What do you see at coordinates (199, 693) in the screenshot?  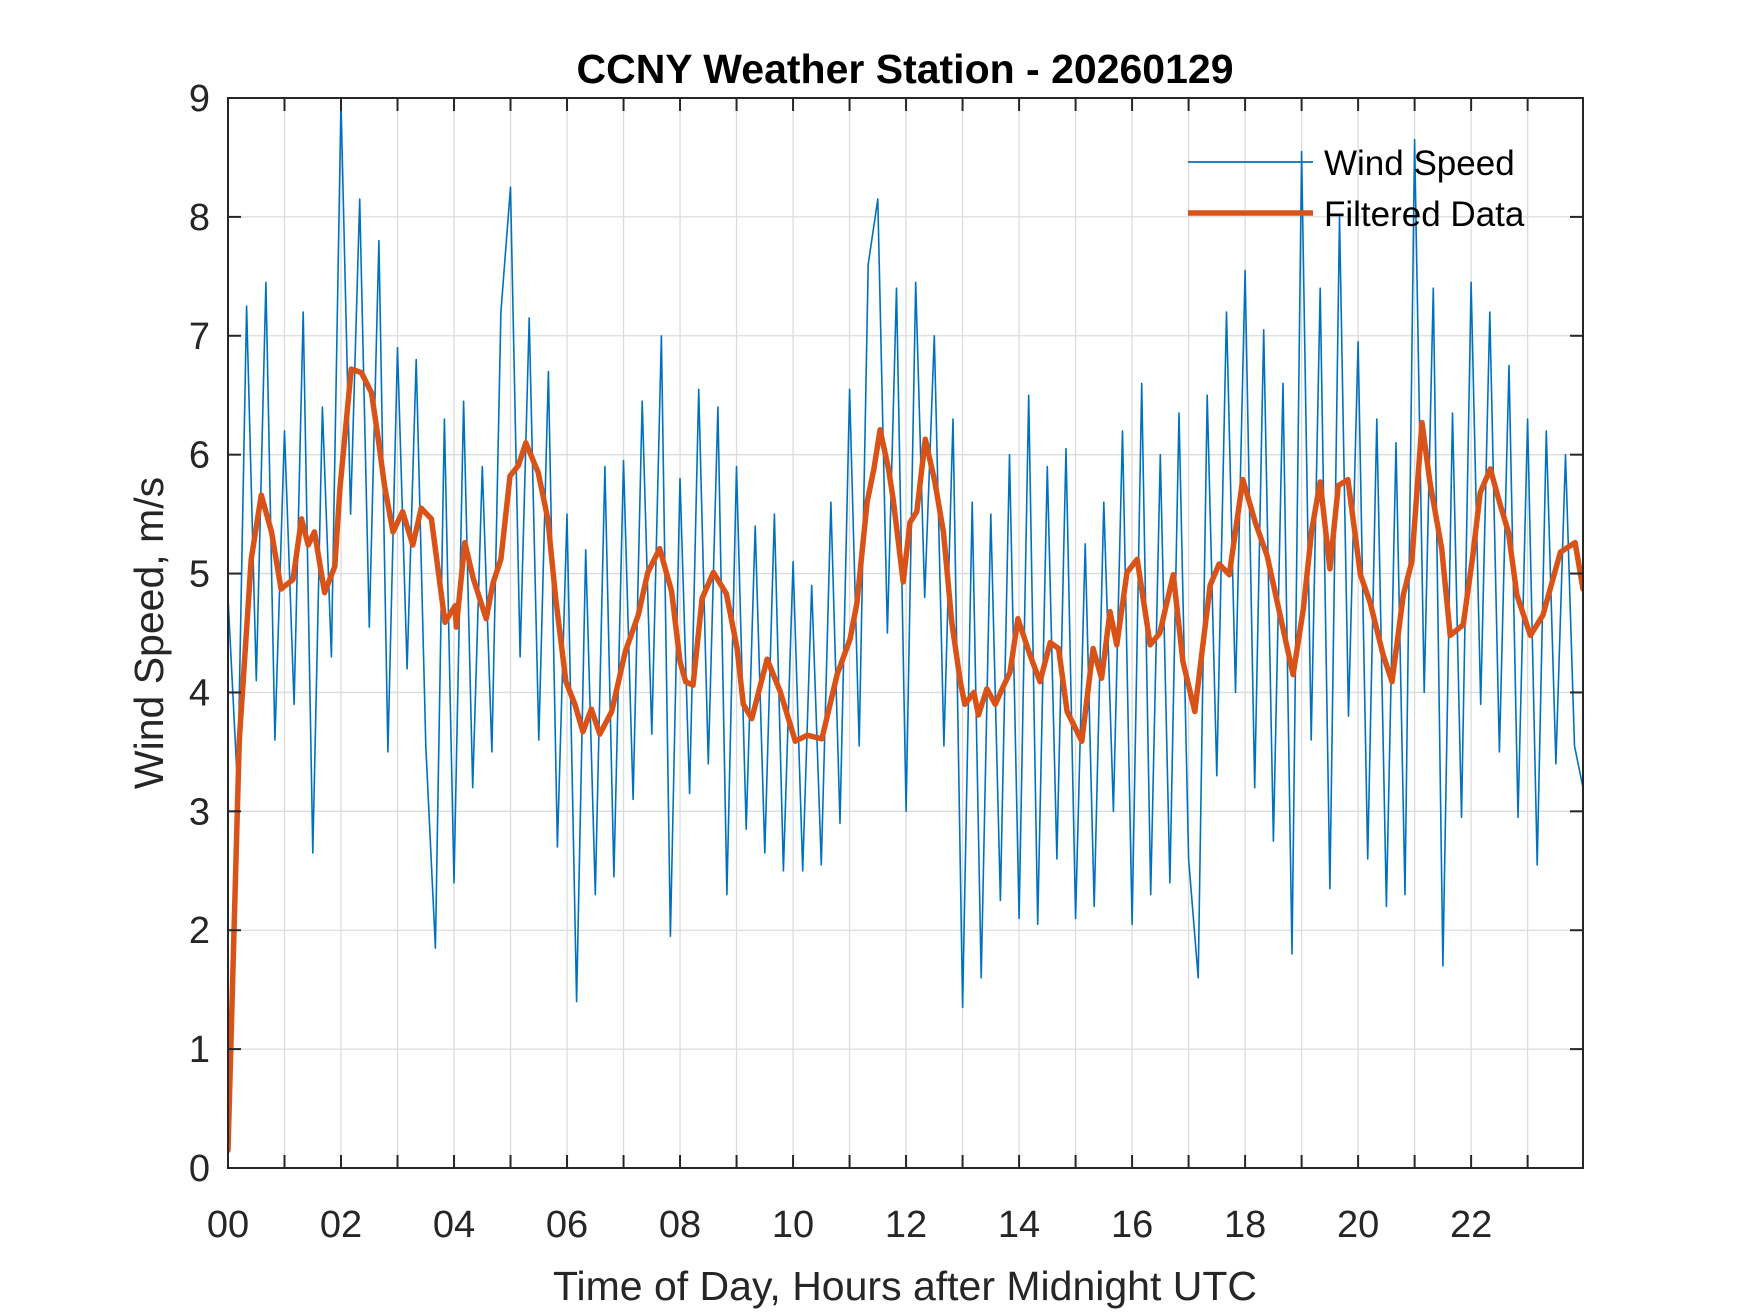 I see `y-tick-label: 4` at bounding box center [199, 693].